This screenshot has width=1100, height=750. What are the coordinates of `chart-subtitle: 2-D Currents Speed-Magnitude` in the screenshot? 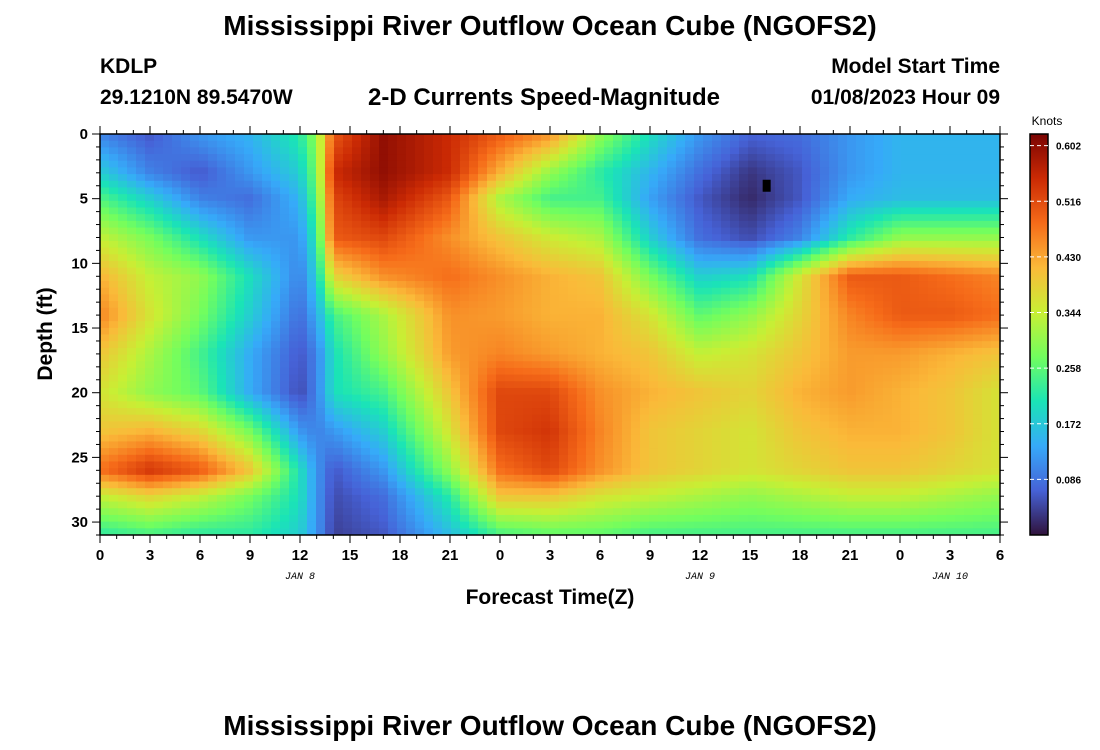 It's located at (544, 97).